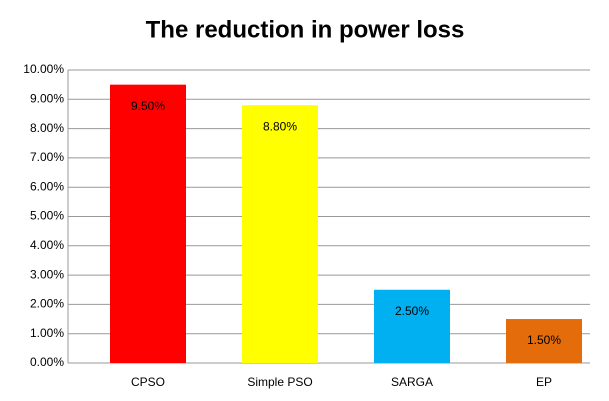  Describe the element at coordinates (47, 128) in the screenshot. I see `y-tick-label: 8.00%` at that location.